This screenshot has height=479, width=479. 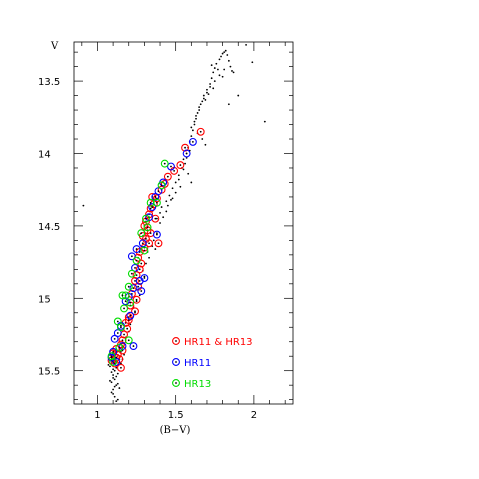 What do you see at coordinates (49, 372) in the screenshot?
I see `y-tick-label: 15.5` at bounding box center [49, 372].